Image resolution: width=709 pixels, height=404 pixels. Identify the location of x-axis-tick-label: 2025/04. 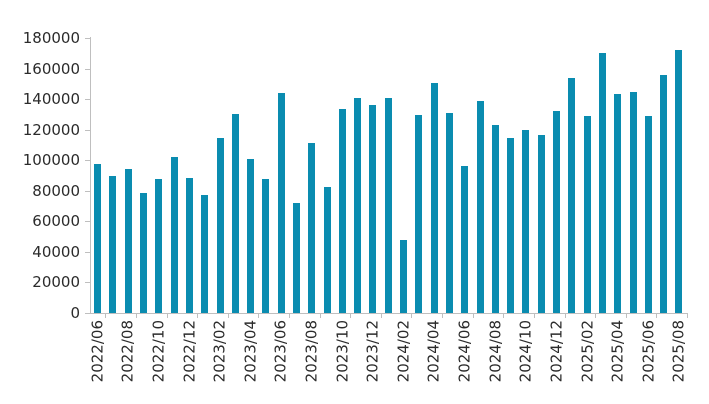
(617, 351).